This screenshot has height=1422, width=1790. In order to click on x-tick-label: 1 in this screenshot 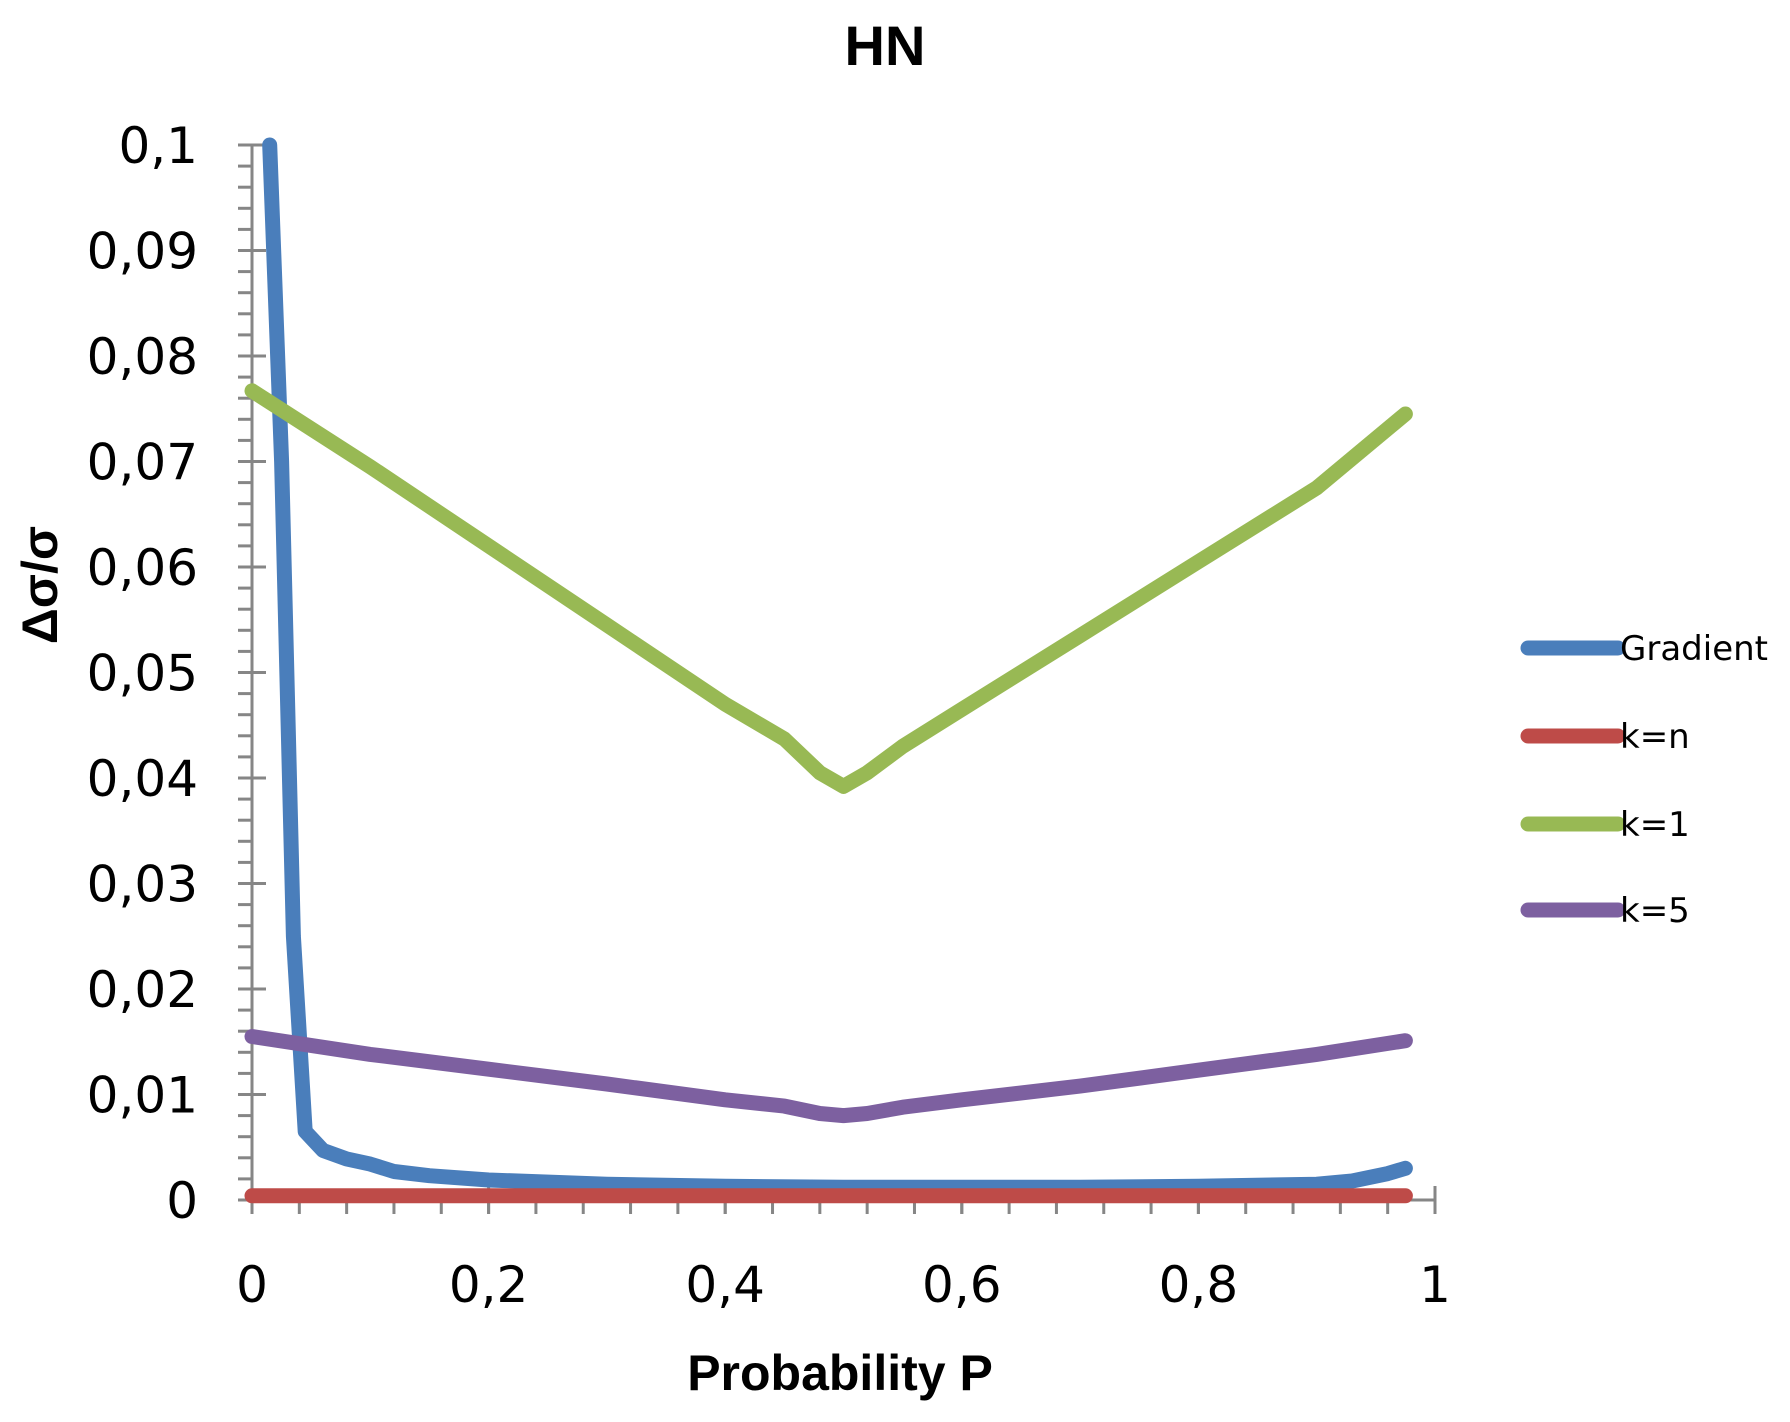, I will do `click(1435, 1285)`.